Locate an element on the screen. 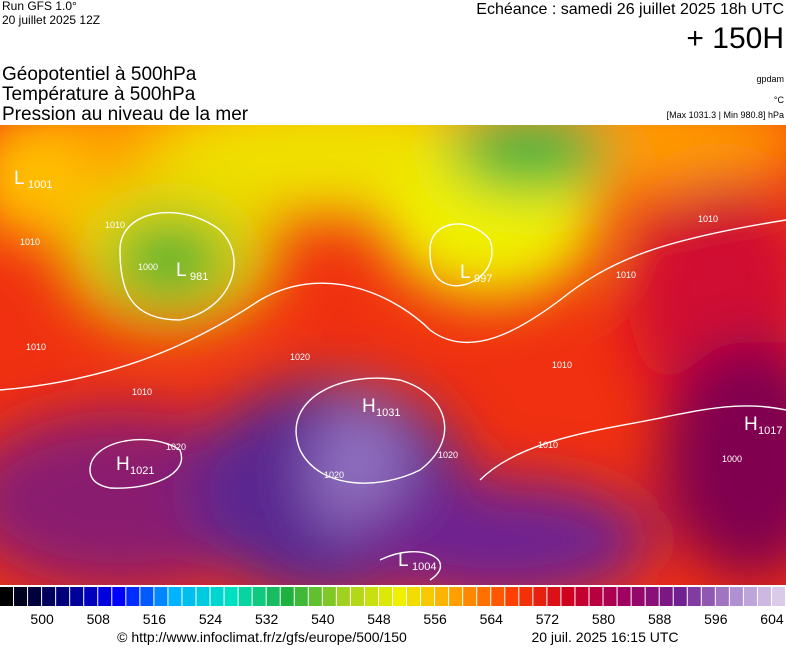 The height and width of the screenshot is (653, 786). colorbar-tick-label: 580 is located at coordinates (604, 619).